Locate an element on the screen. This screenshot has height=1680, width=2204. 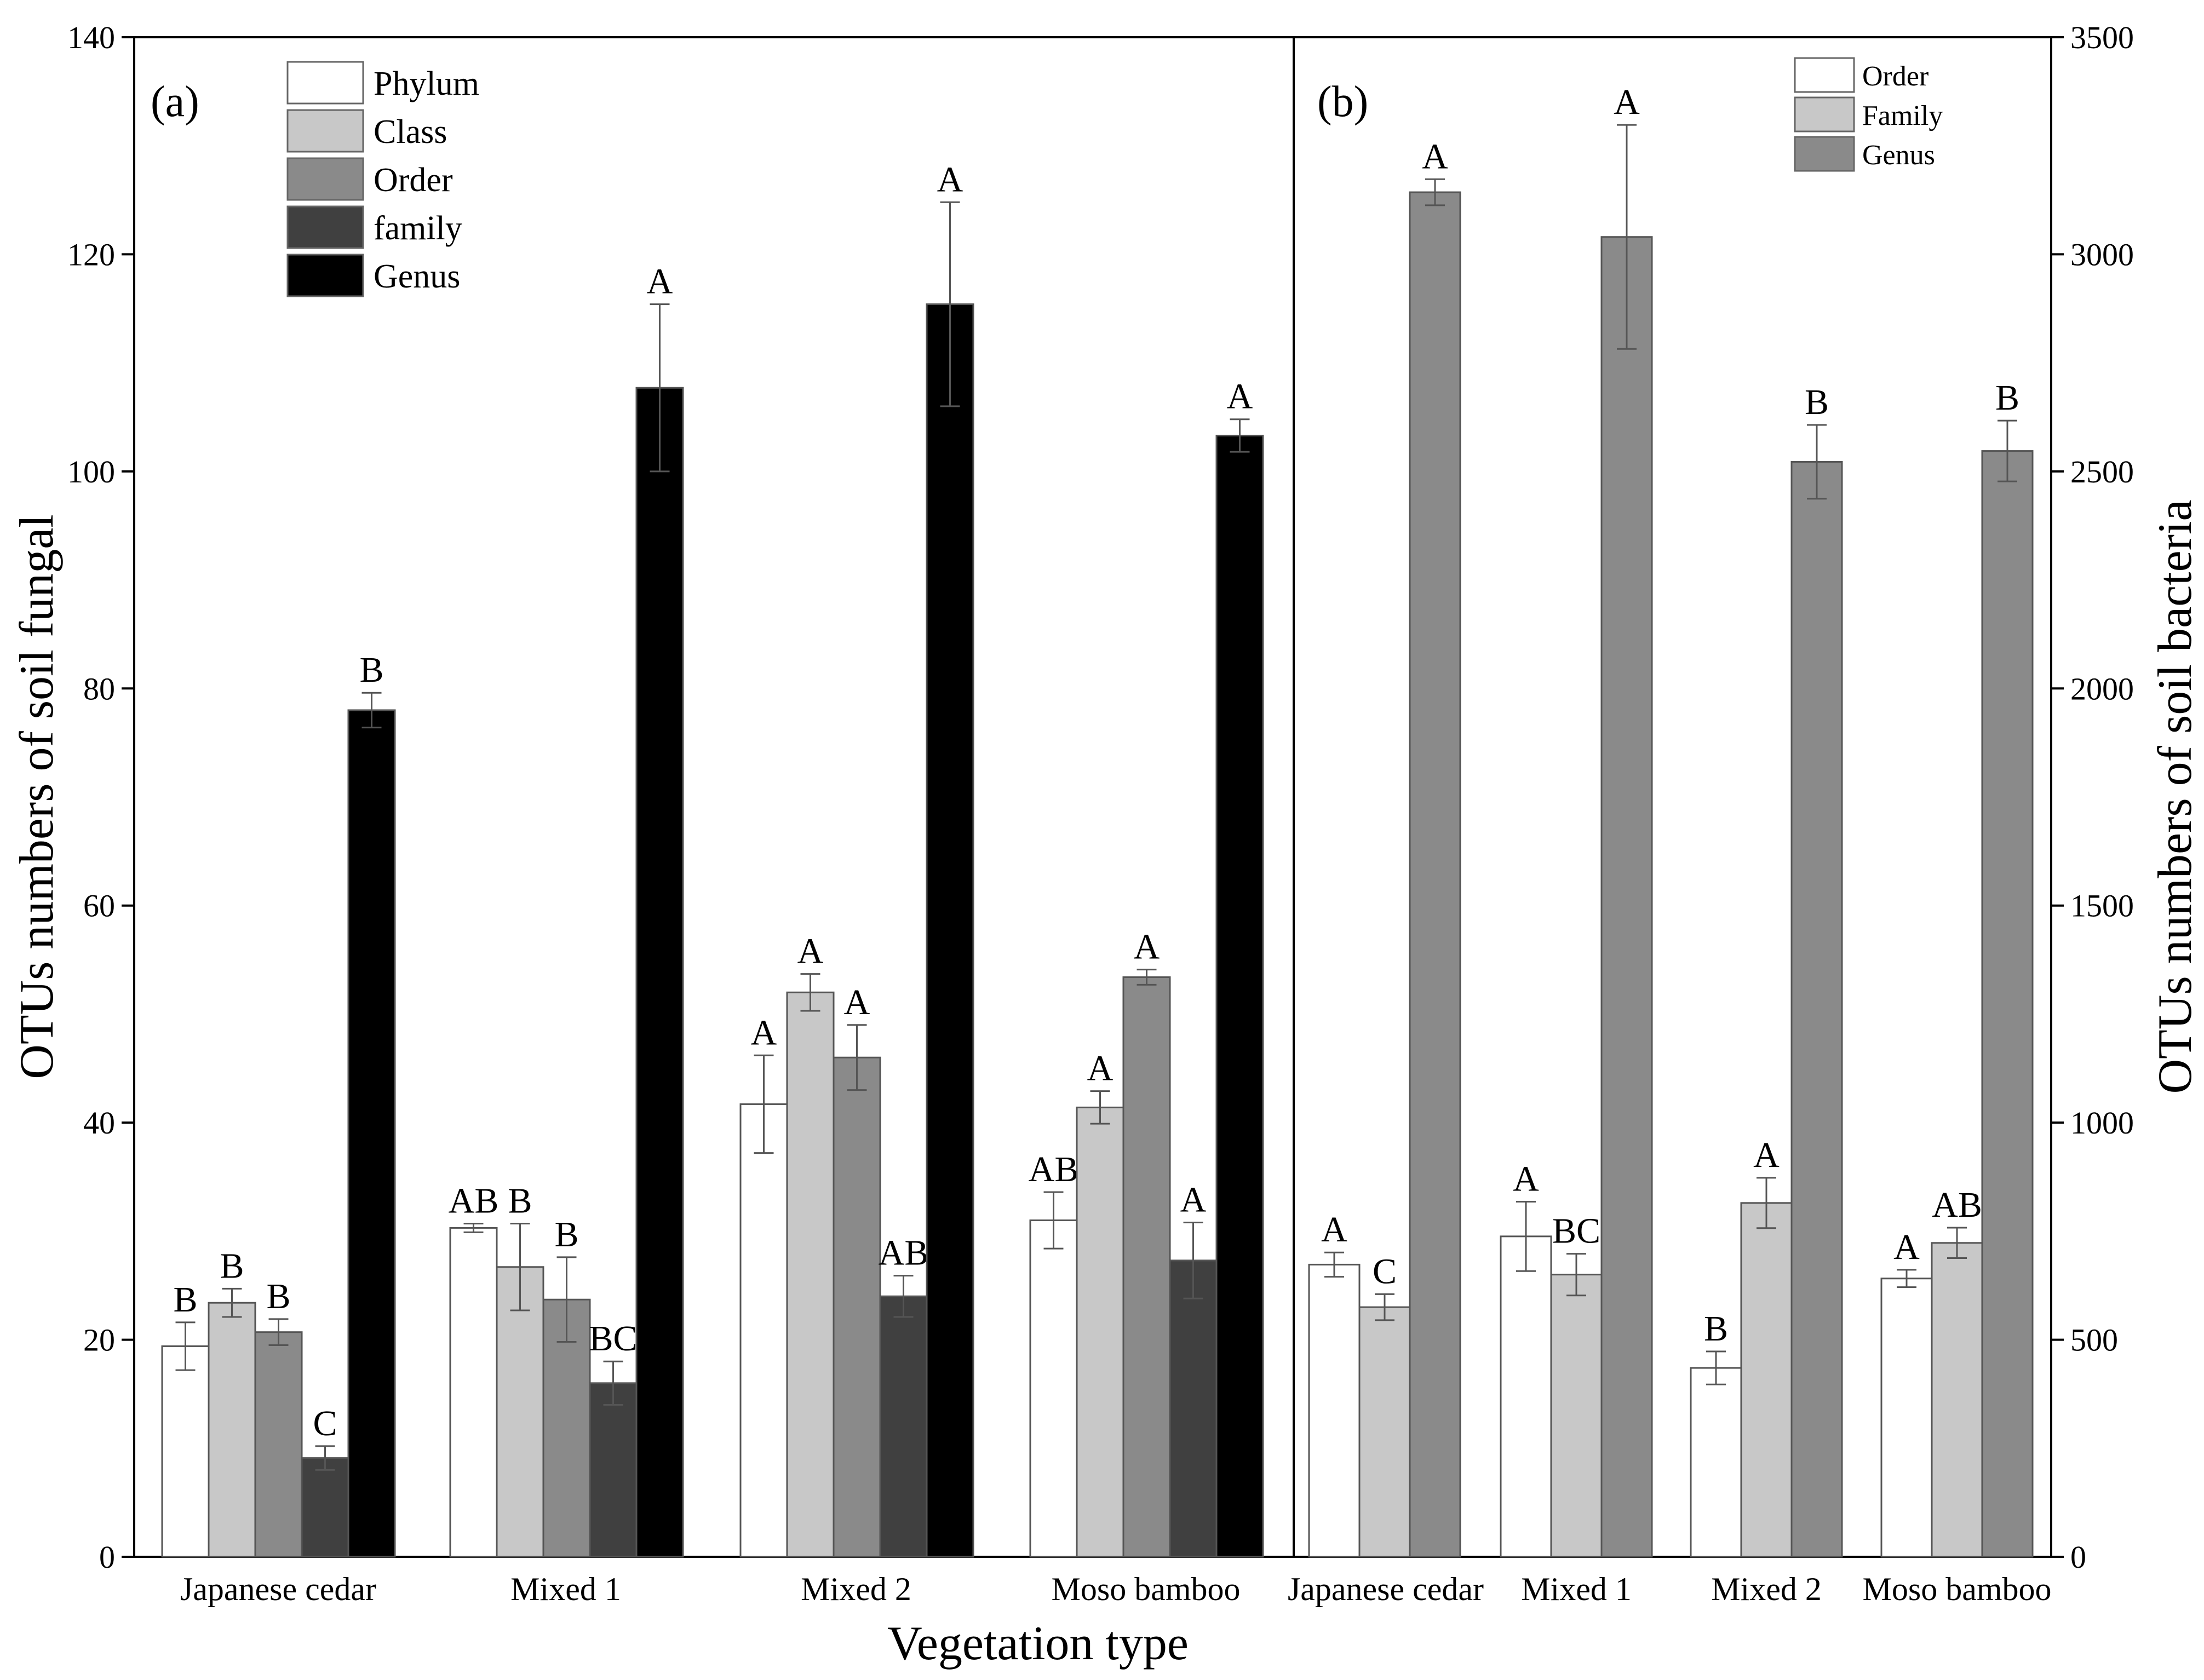
y-tick-label-left: 20 is located at coordinates (99, 1340).